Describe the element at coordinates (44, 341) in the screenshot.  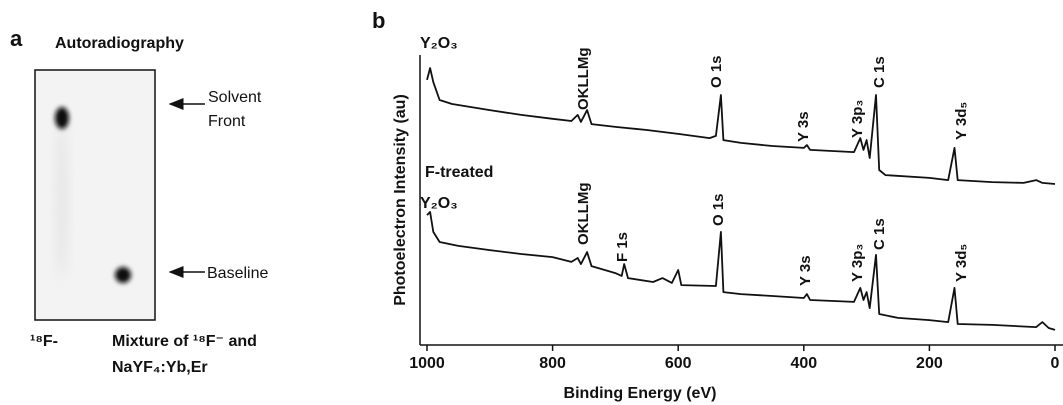
I see `lane-label: ¹⁸F-` at that location.